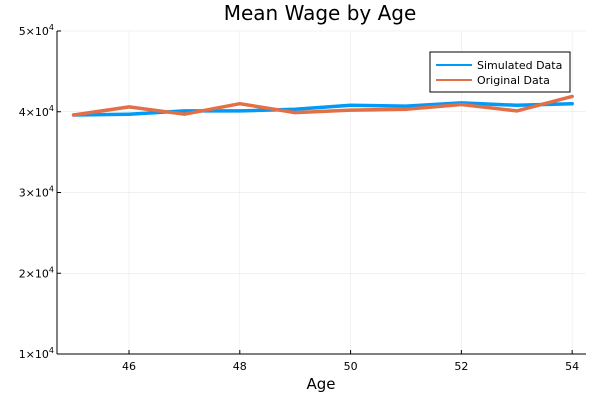 This screenshot has width=600, height=400. What do you see at coordinates (461, 366) in the screenshot?
I see `x-tick-label: 52` at bounding box center [461, 366].